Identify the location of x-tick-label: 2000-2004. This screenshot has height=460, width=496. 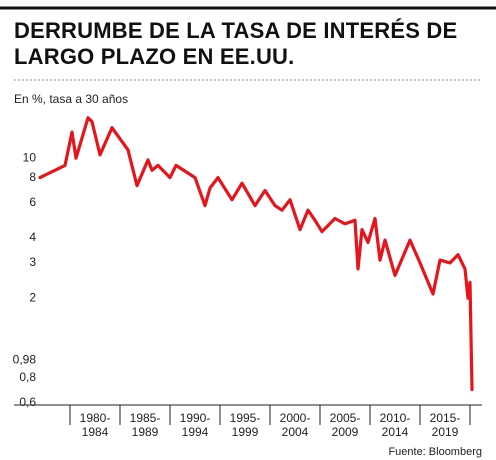
(295, 425).